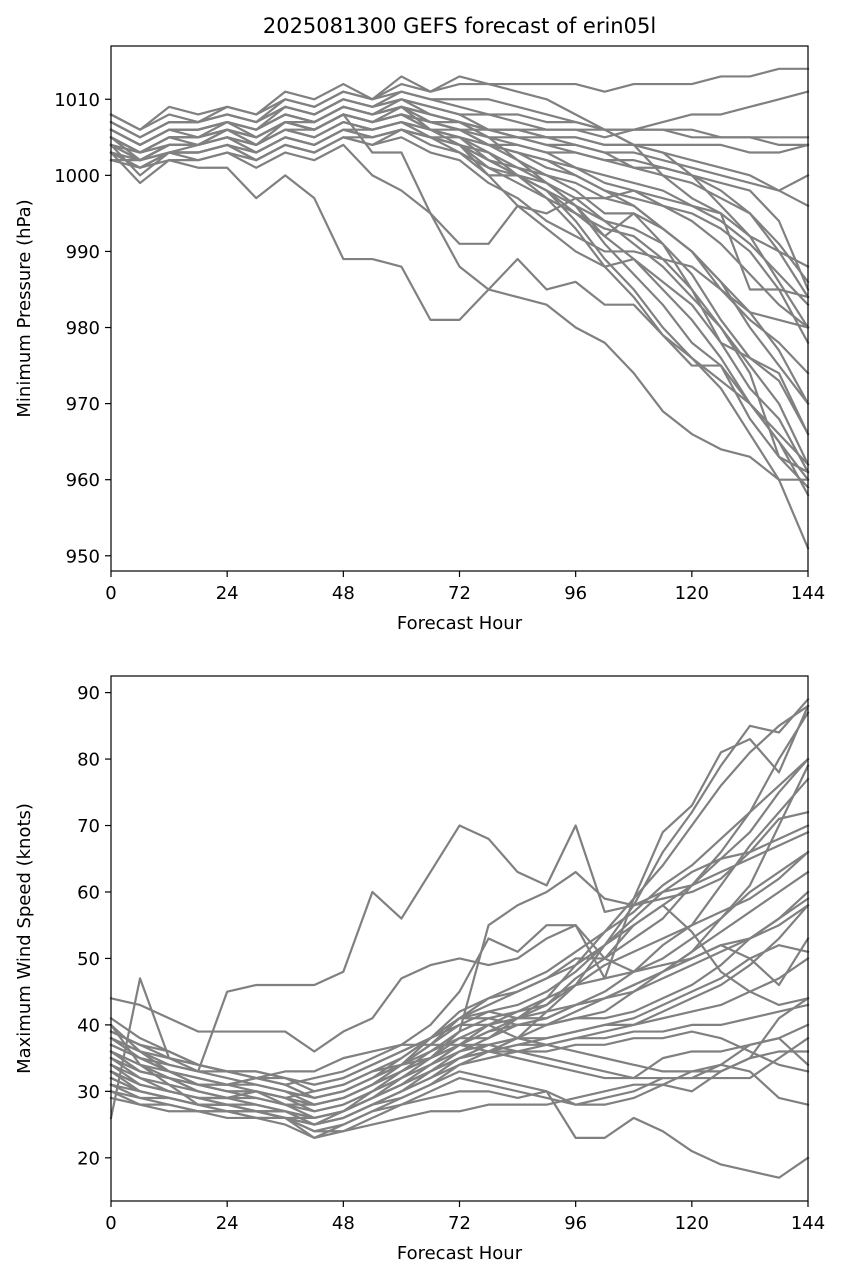 The width and height of the screenshot is (843, 1279). What do you see at coordinates (459, 26) in the screenshot?
I see `chart-title: 2025081300 GEFS forecast of erin05l` at bounding box center [459, 26].